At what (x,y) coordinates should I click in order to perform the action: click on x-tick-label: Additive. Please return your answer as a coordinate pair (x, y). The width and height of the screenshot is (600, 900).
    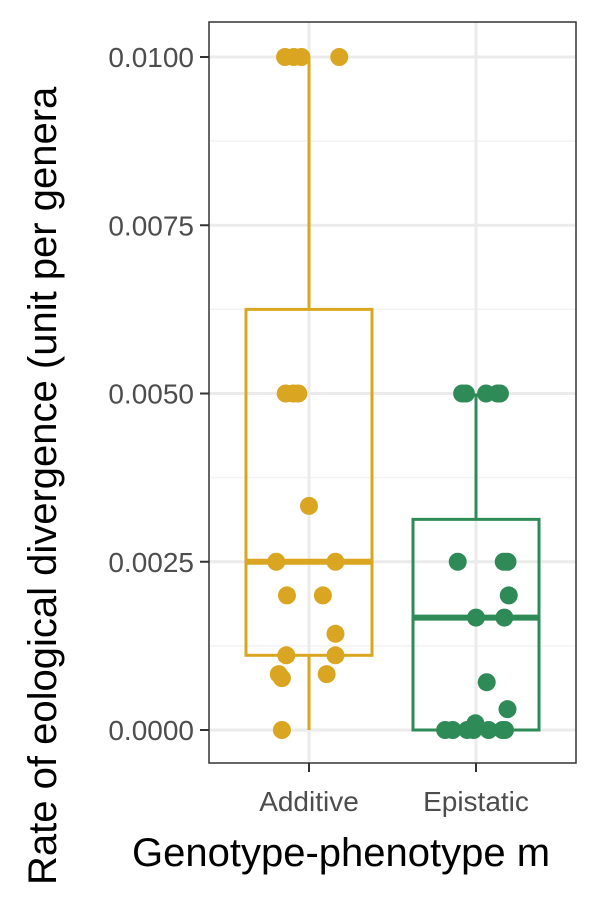
    Looking at the image, I should click on (309, 801).